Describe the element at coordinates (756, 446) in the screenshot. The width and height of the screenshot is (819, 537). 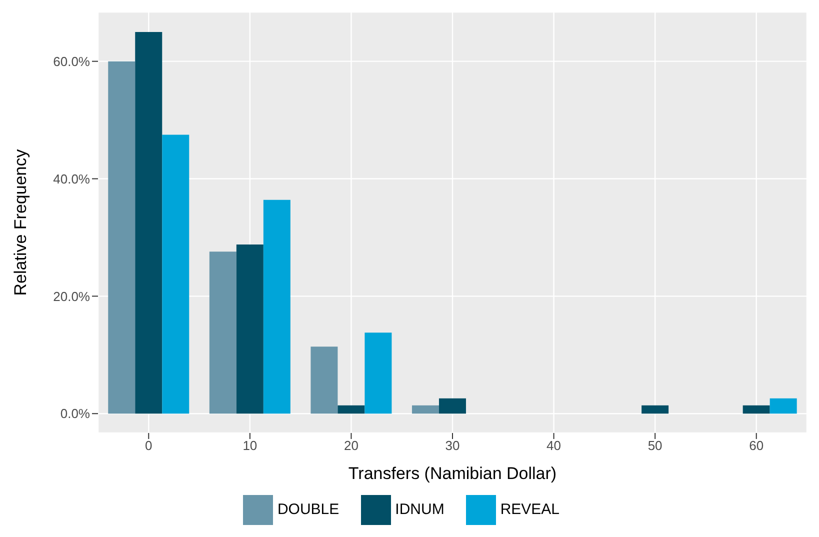
I see `x-tick-label: 60` at that location.